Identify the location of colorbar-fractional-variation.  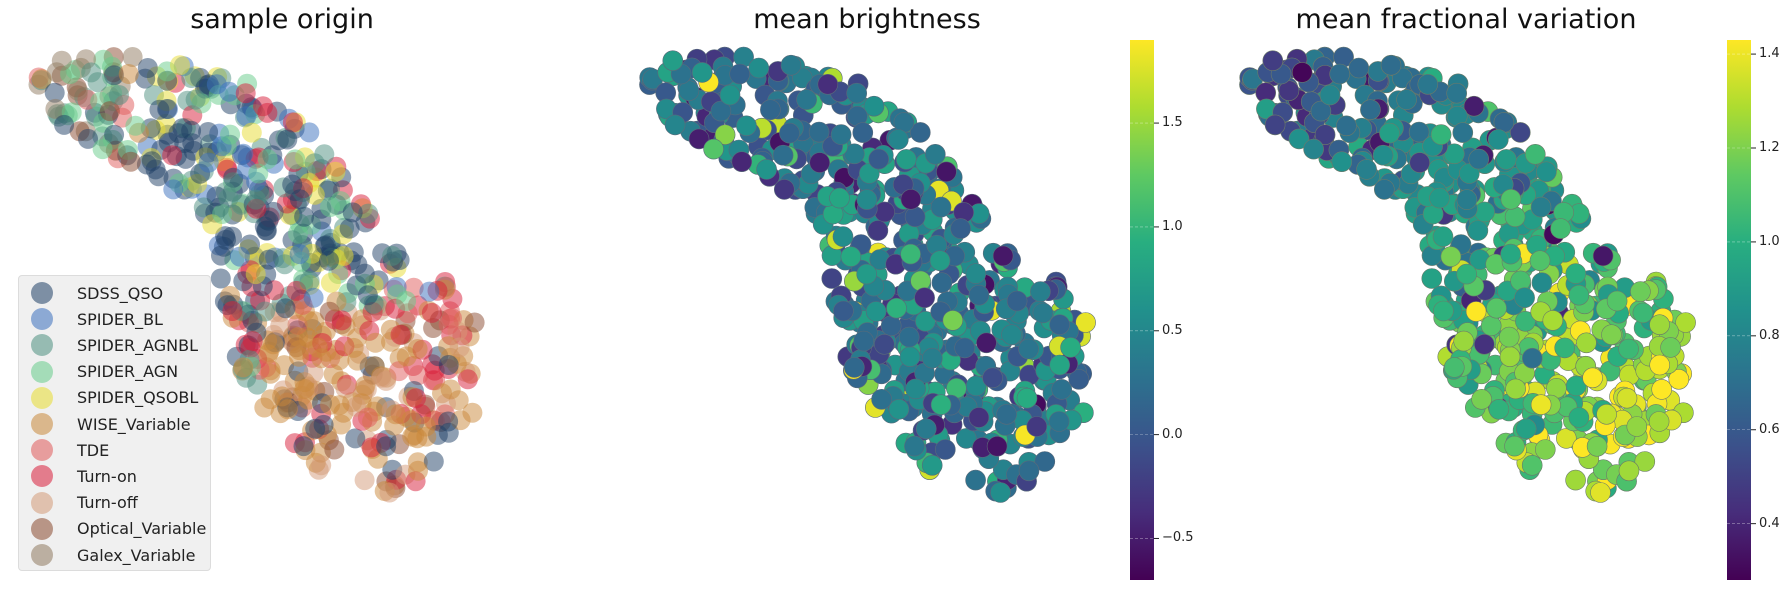
(1739, 310).